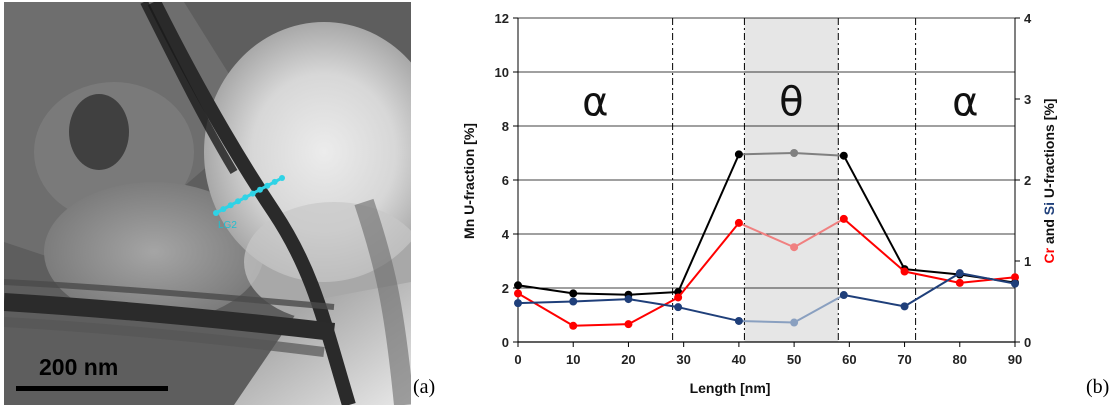 The height and width of the screenshot is (410, 1119). Describe the element at coordinates (424, 387) in the screenshot. I see `panel-label-a: (a)` at that location.